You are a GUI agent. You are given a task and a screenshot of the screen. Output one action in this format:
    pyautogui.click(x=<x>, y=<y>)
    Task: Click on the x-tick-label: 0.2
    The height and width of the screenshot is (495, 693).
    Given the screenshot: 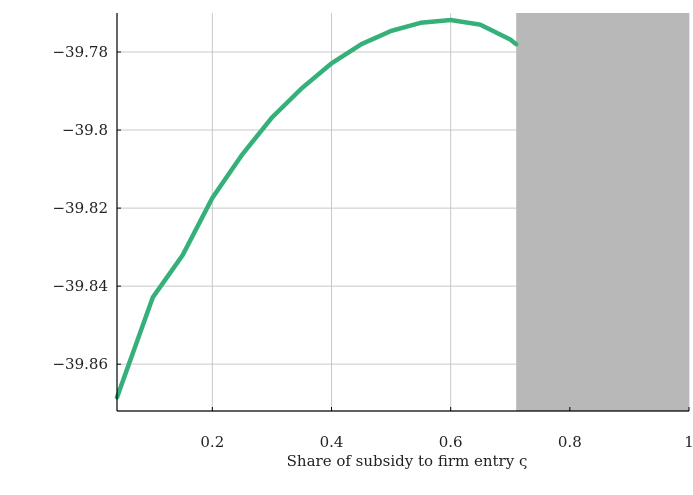 What is the action you would take?
    pyautogui.click(x=212, y=442)
    